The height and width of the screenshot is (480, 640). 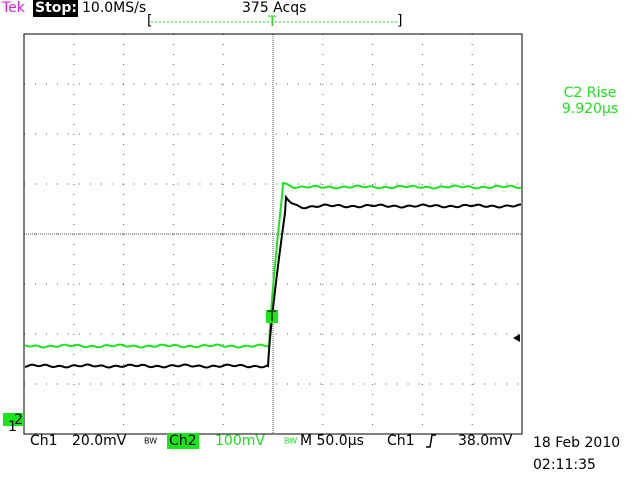 What do you see at coordinates (272, 22) in the screenshot?
I see `trigger-position: T` at bounding box center [272, 22].